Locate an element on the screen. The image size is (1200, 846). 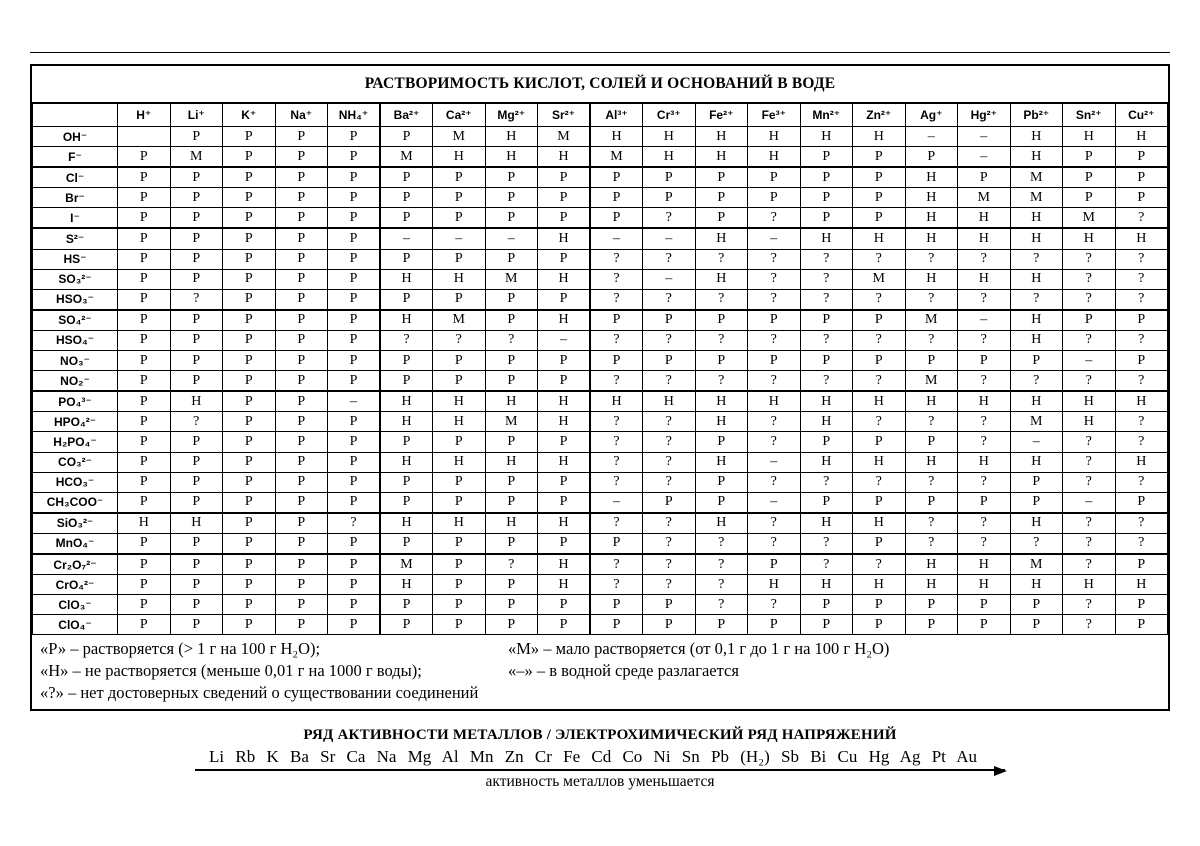
anion-label: SiO₃²⁻ is located at coordinates (75, 523).